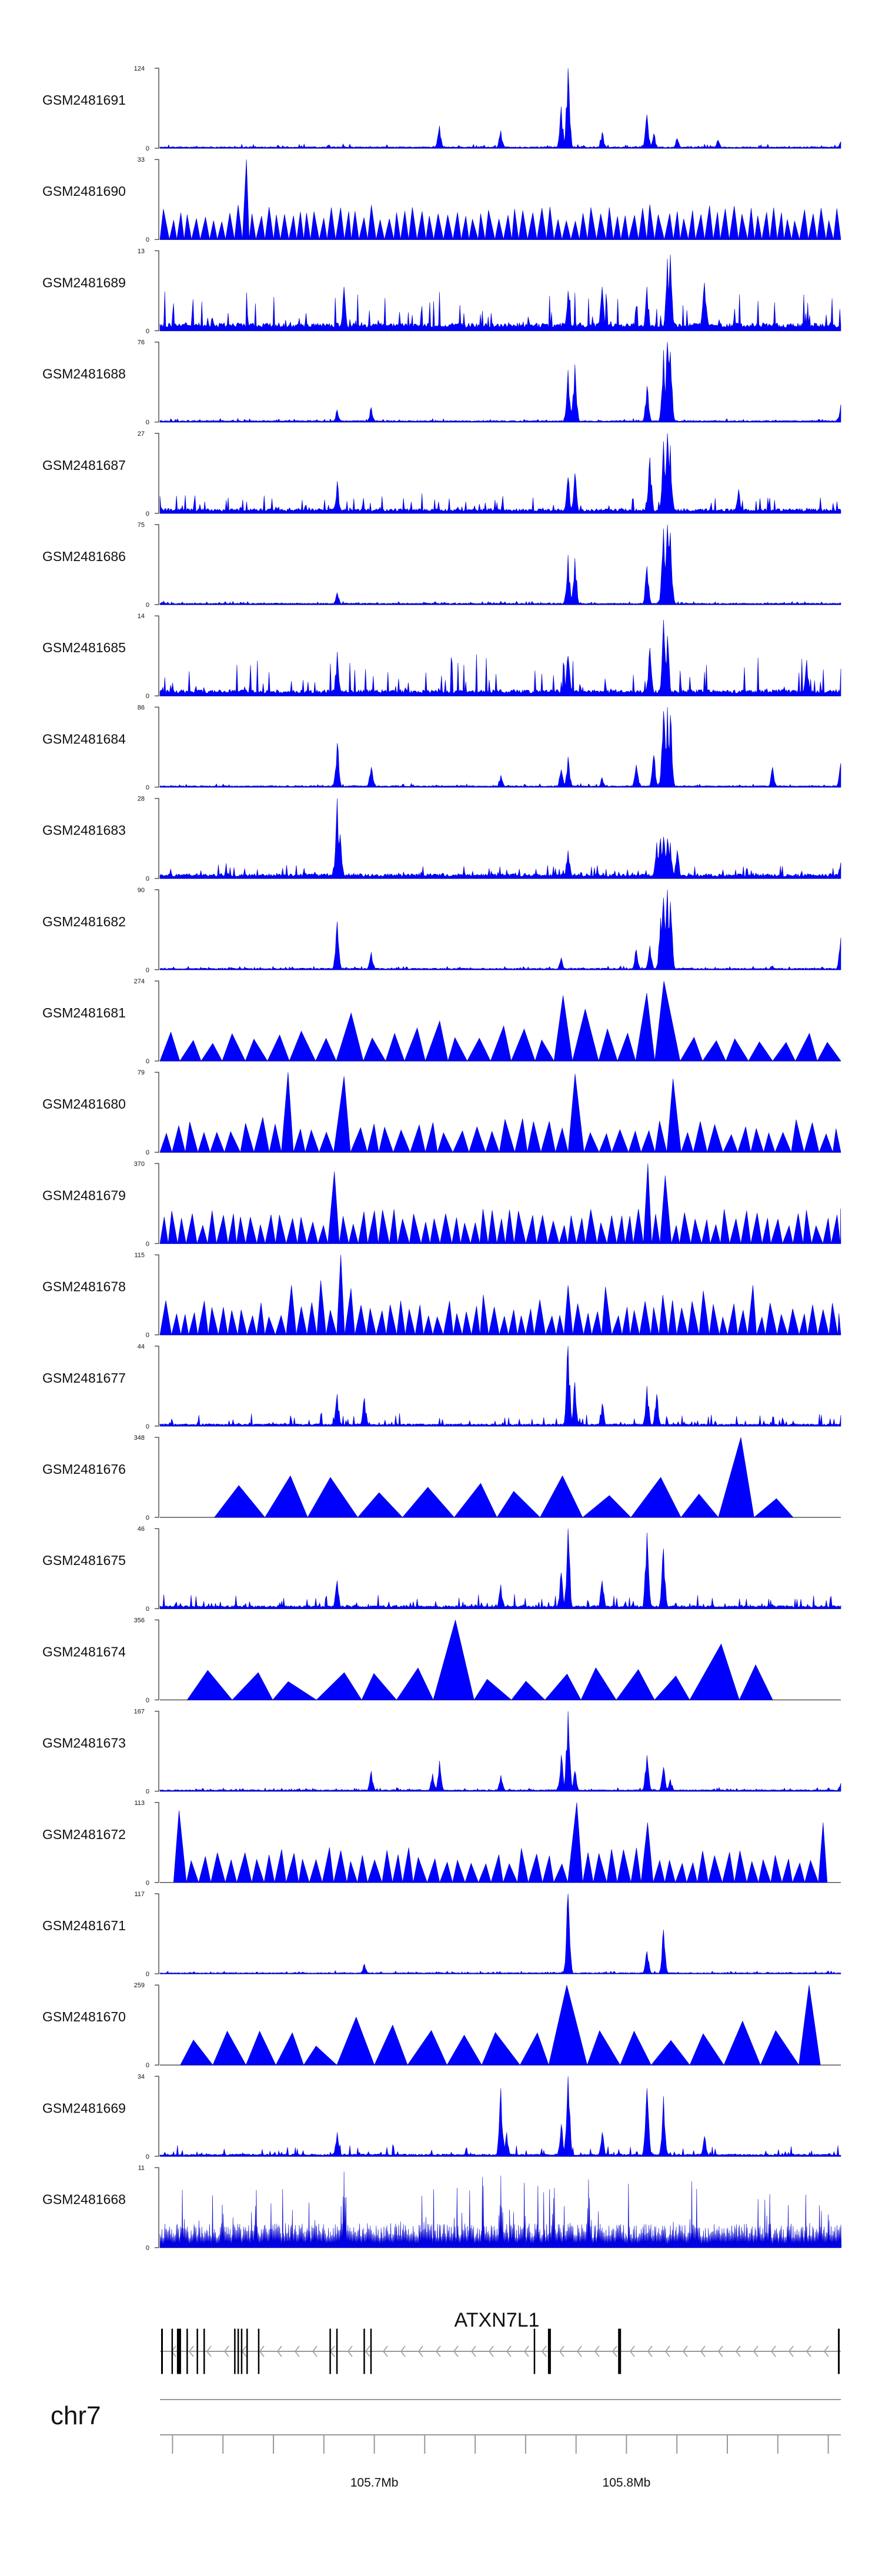 The height and width of the screenshot is (2576, 882). What do you see at coordinates (84, 1012) in the screenshot?
I see `track-label: GSM2481681` at bounding box center [84, 1012].